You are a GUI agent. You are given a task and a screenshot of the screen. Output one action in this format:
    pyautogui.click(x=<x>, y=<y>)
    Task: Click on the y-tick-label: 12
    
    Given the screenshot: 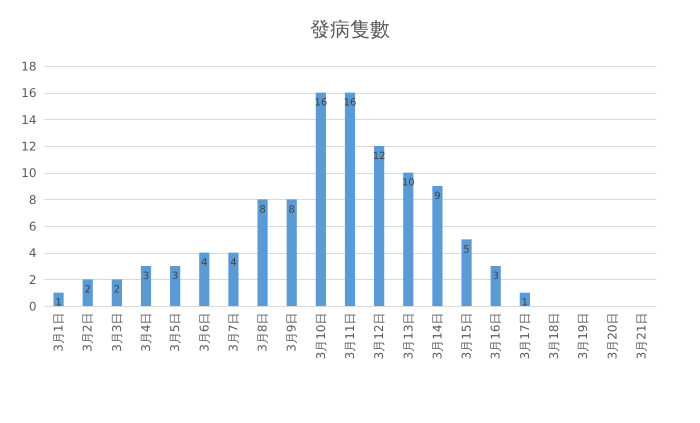 What is the action you would take?
    pyautogui.click(x=28, y=147)
    